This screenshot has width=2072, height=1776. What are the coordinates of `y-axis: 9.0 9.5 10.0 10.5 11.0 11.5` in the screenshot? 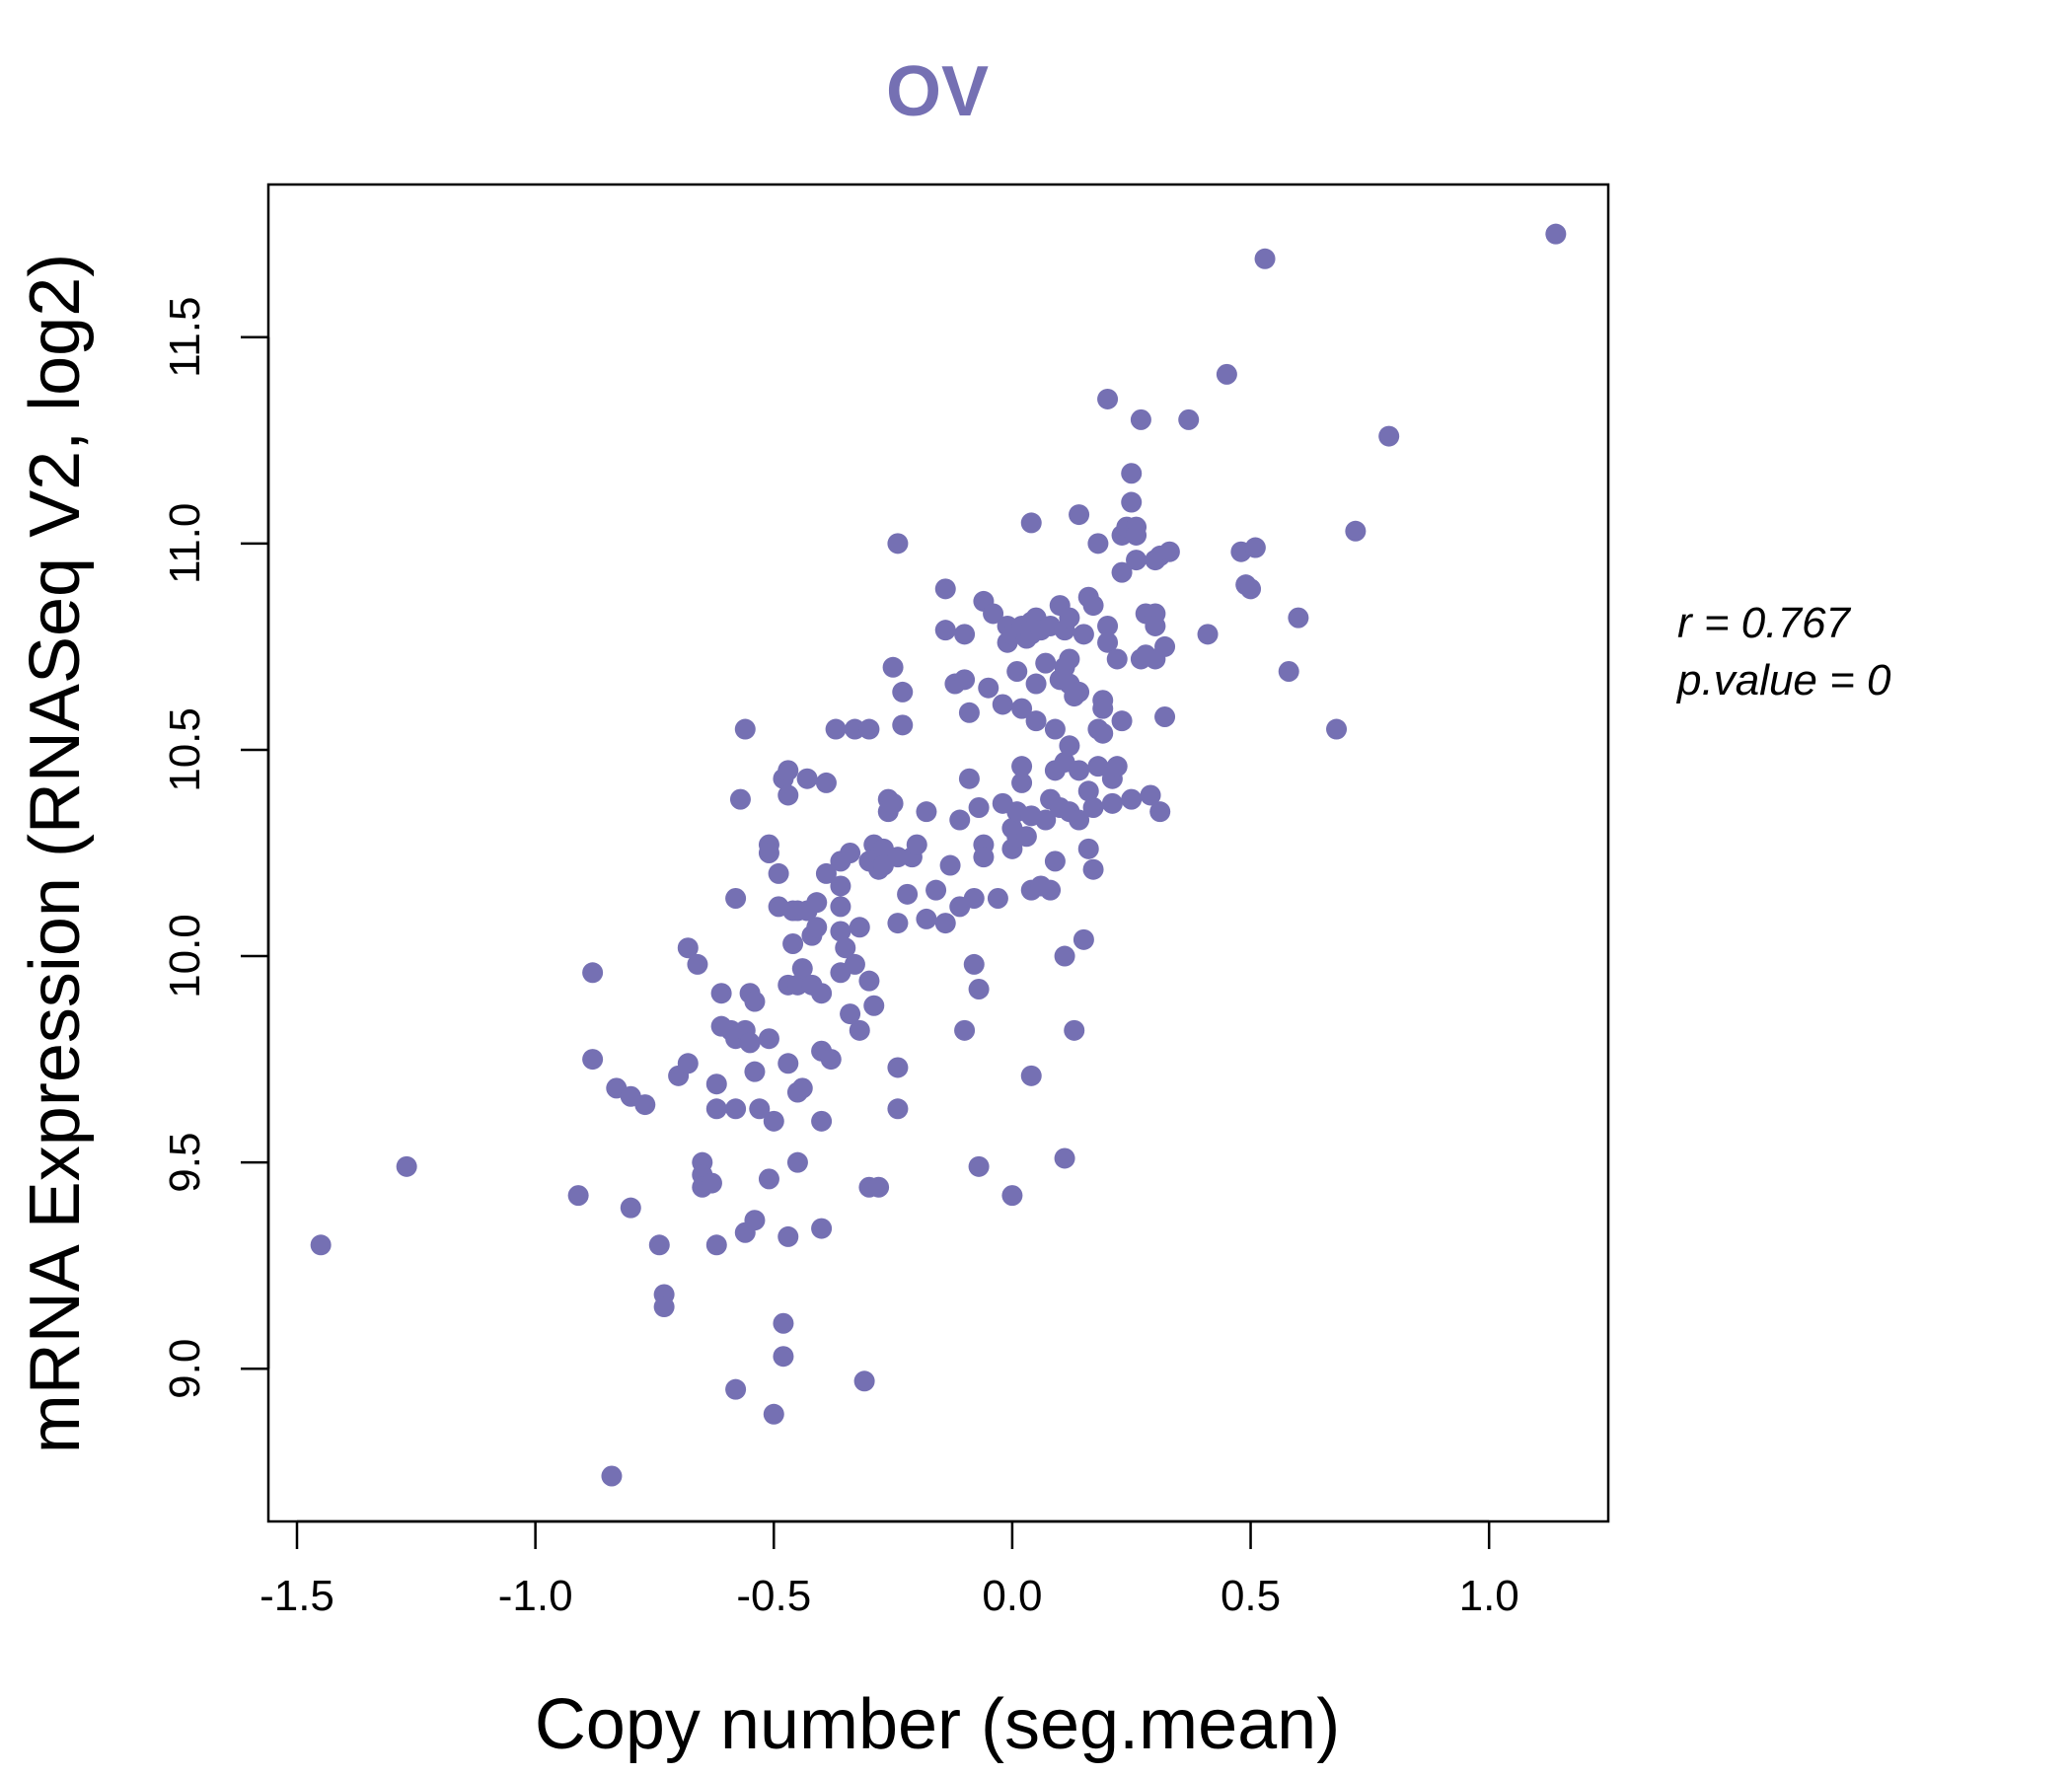 It's located at (216, 848).